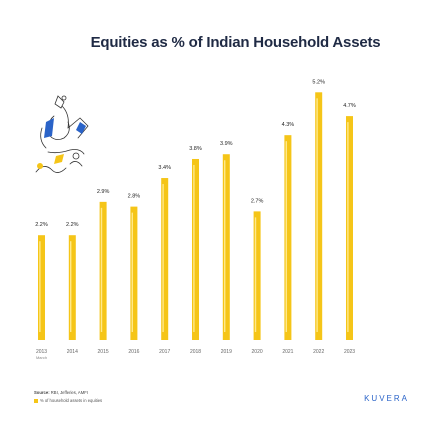 This screenshot has height=425, width=431. I want to click on bar-2023, so click(349, 228).